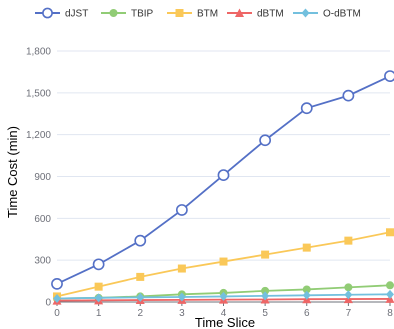  I want to click on legend-item-dbtm: dBTM, so click(255, 14).